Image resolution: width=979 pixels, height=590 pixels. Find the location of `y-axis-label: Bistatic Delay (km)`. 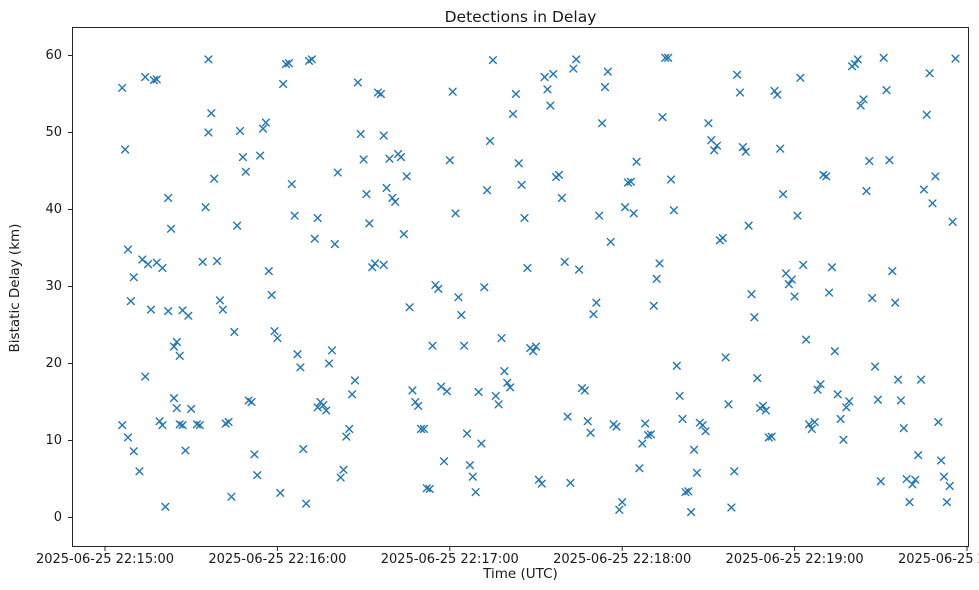

y-axis-label: Bistatic Delay (km) is located at coordinates (15, 288).